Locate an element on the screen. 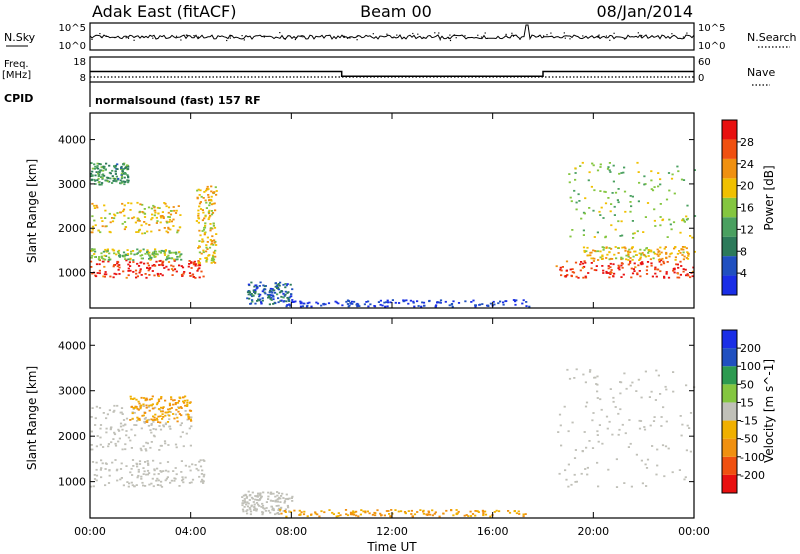 This screenshot has width=800, height=554. nave-tick-bottom: 0 is located at coordinates (701, 78).